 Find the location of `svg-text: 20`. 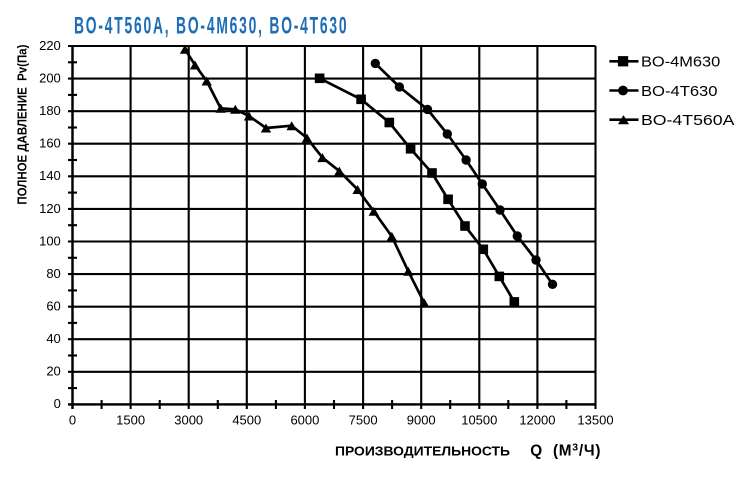

svg-text: 20 is located at coordinates (53, 371).